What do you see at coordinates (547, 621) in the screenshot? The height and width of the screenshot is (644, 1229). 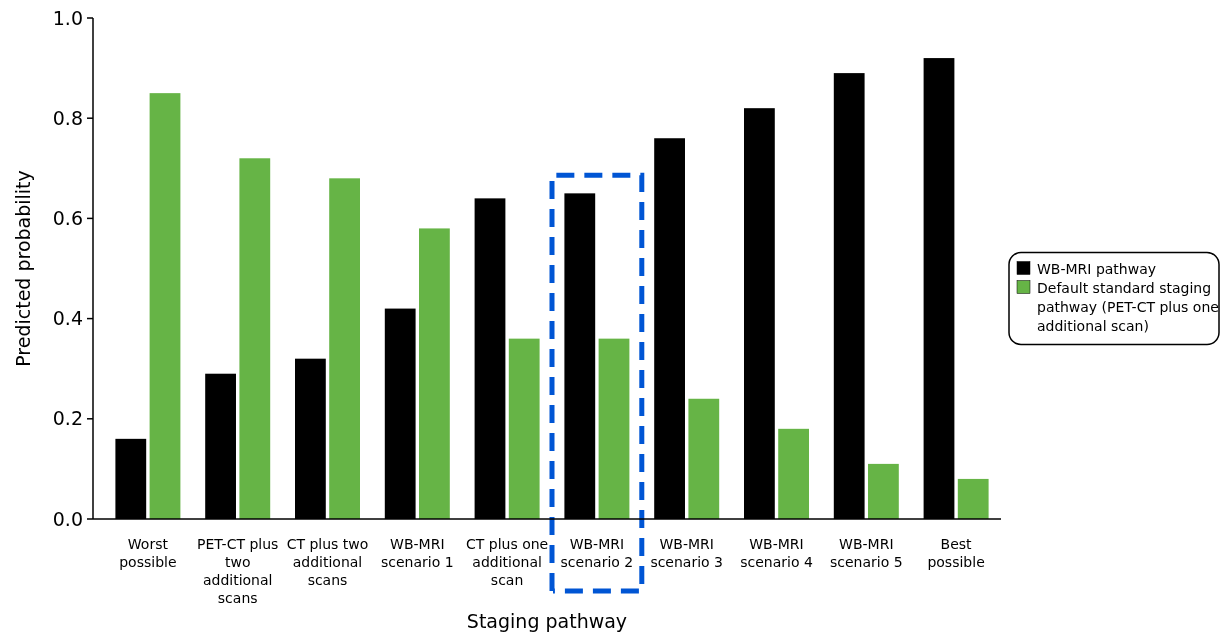 I see `x-axis-title: Staging pathway` at bounding box center [547, 621].